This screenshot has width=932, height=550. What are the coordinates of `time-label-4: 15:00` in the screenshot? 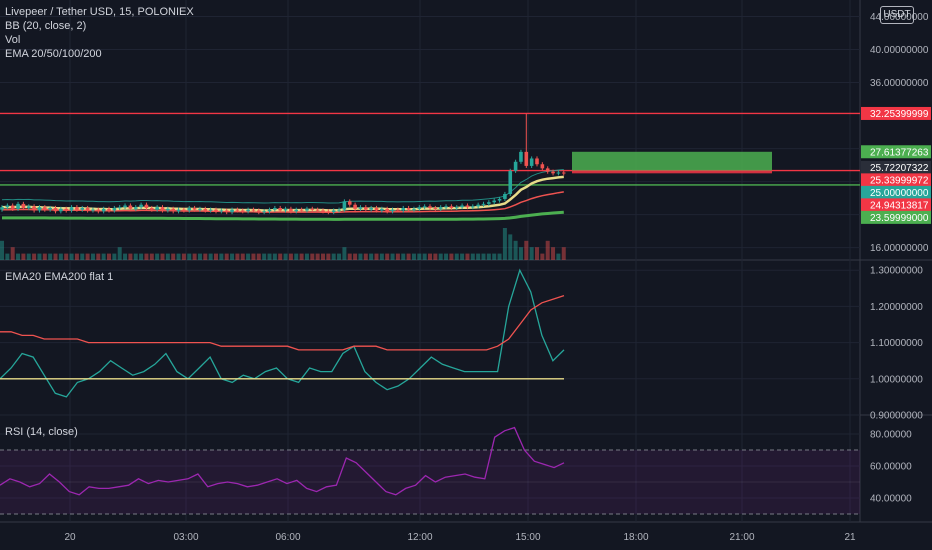 It's located at (527, 537).